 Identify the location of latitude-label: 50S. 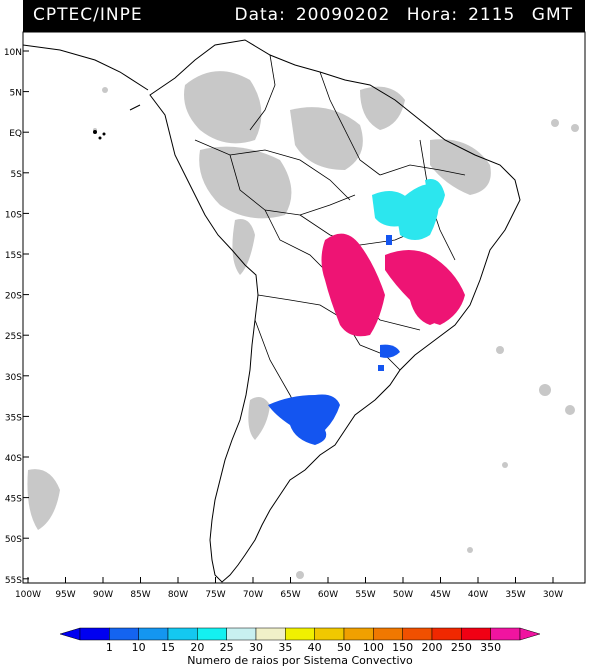
(13, 540).